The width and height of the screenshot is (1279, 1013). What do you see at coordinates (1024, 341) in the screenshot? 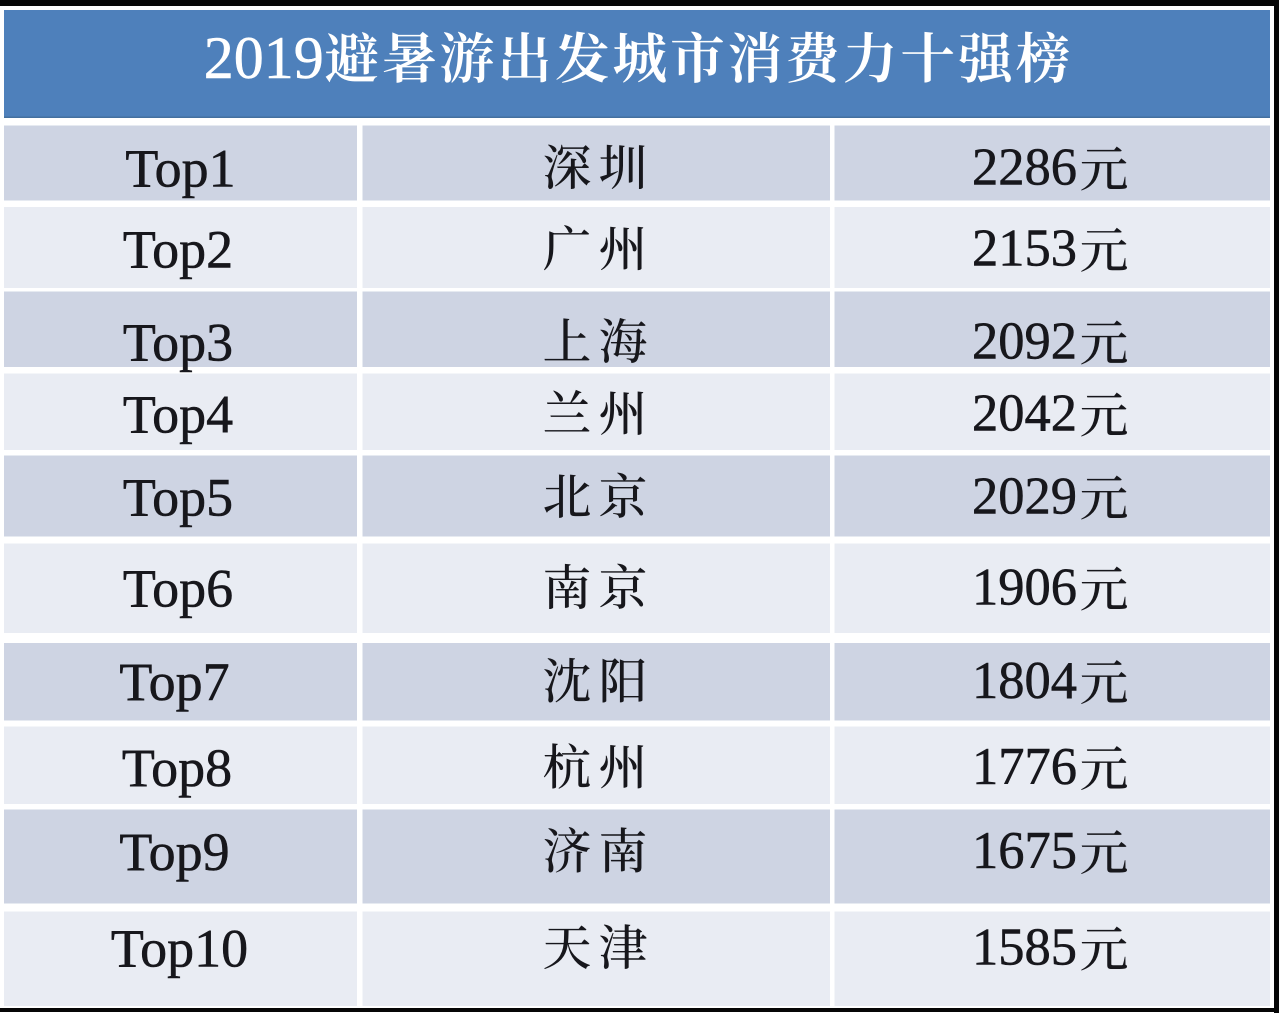
I see `svg-text: 2092` at bounding box center [1024, 341].